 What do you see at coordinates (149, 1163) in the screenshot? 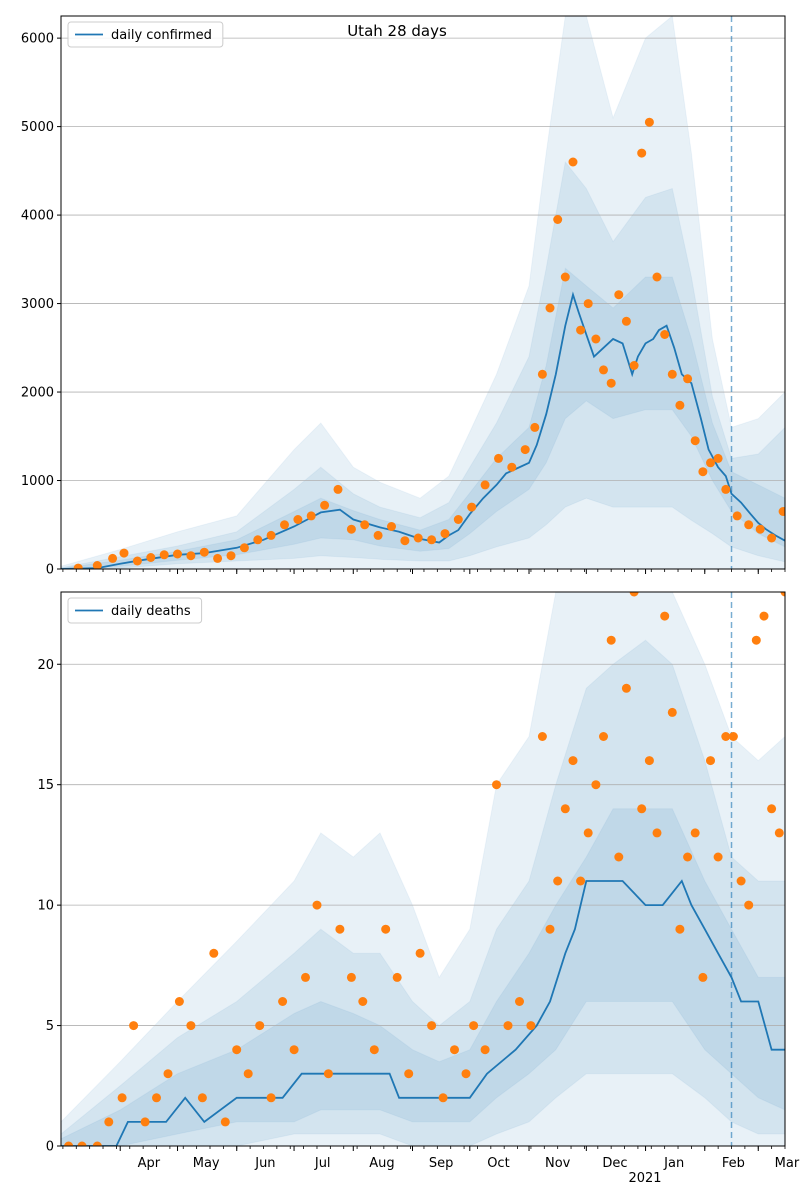
I see `x-tick-label: Apr` at bounding box center [149, 1163].